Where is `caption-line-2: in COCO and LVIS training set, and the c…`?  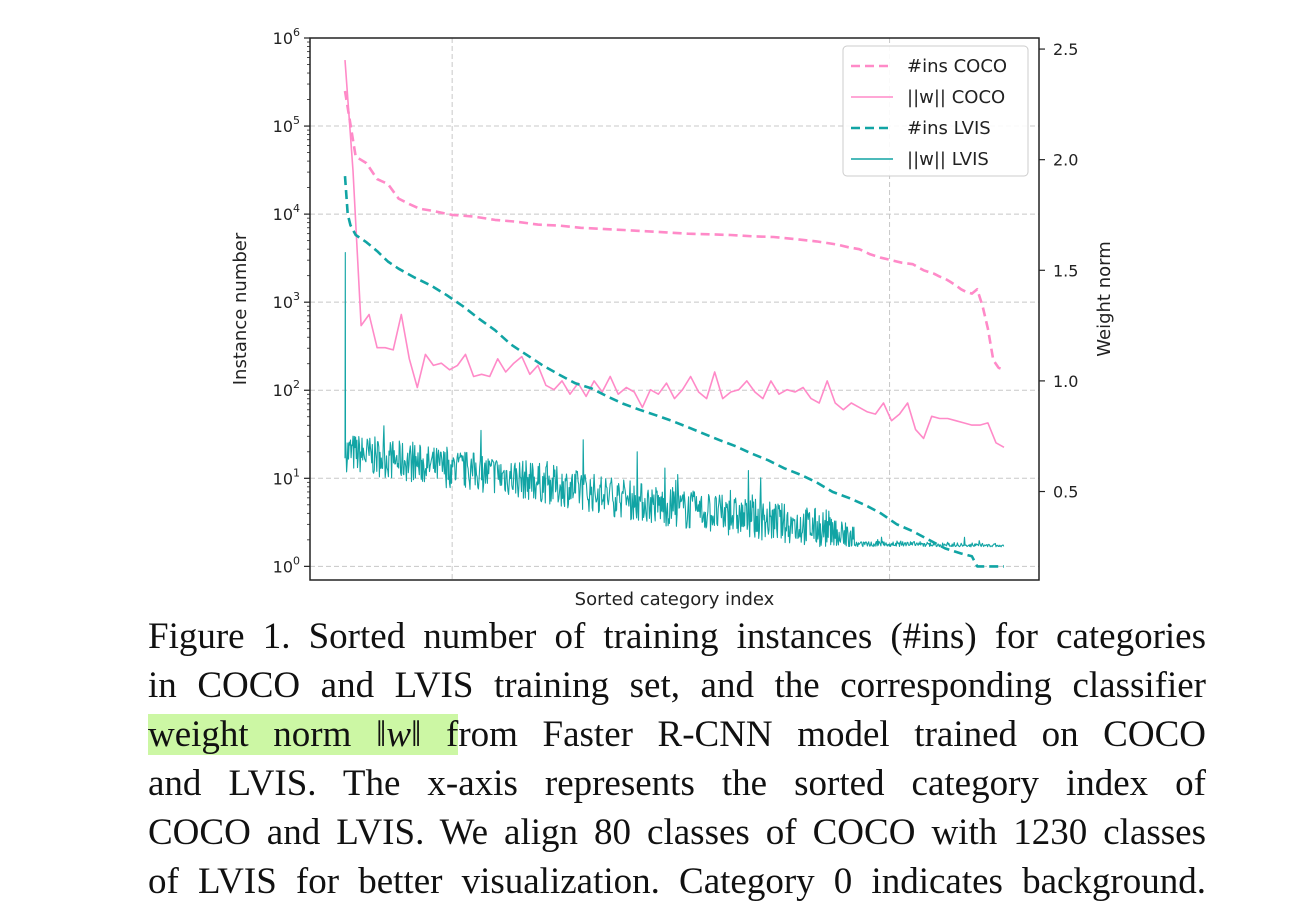 caption-line-2: in COCO and LVIS training set, and the c… is located at coordinates (677, 685).